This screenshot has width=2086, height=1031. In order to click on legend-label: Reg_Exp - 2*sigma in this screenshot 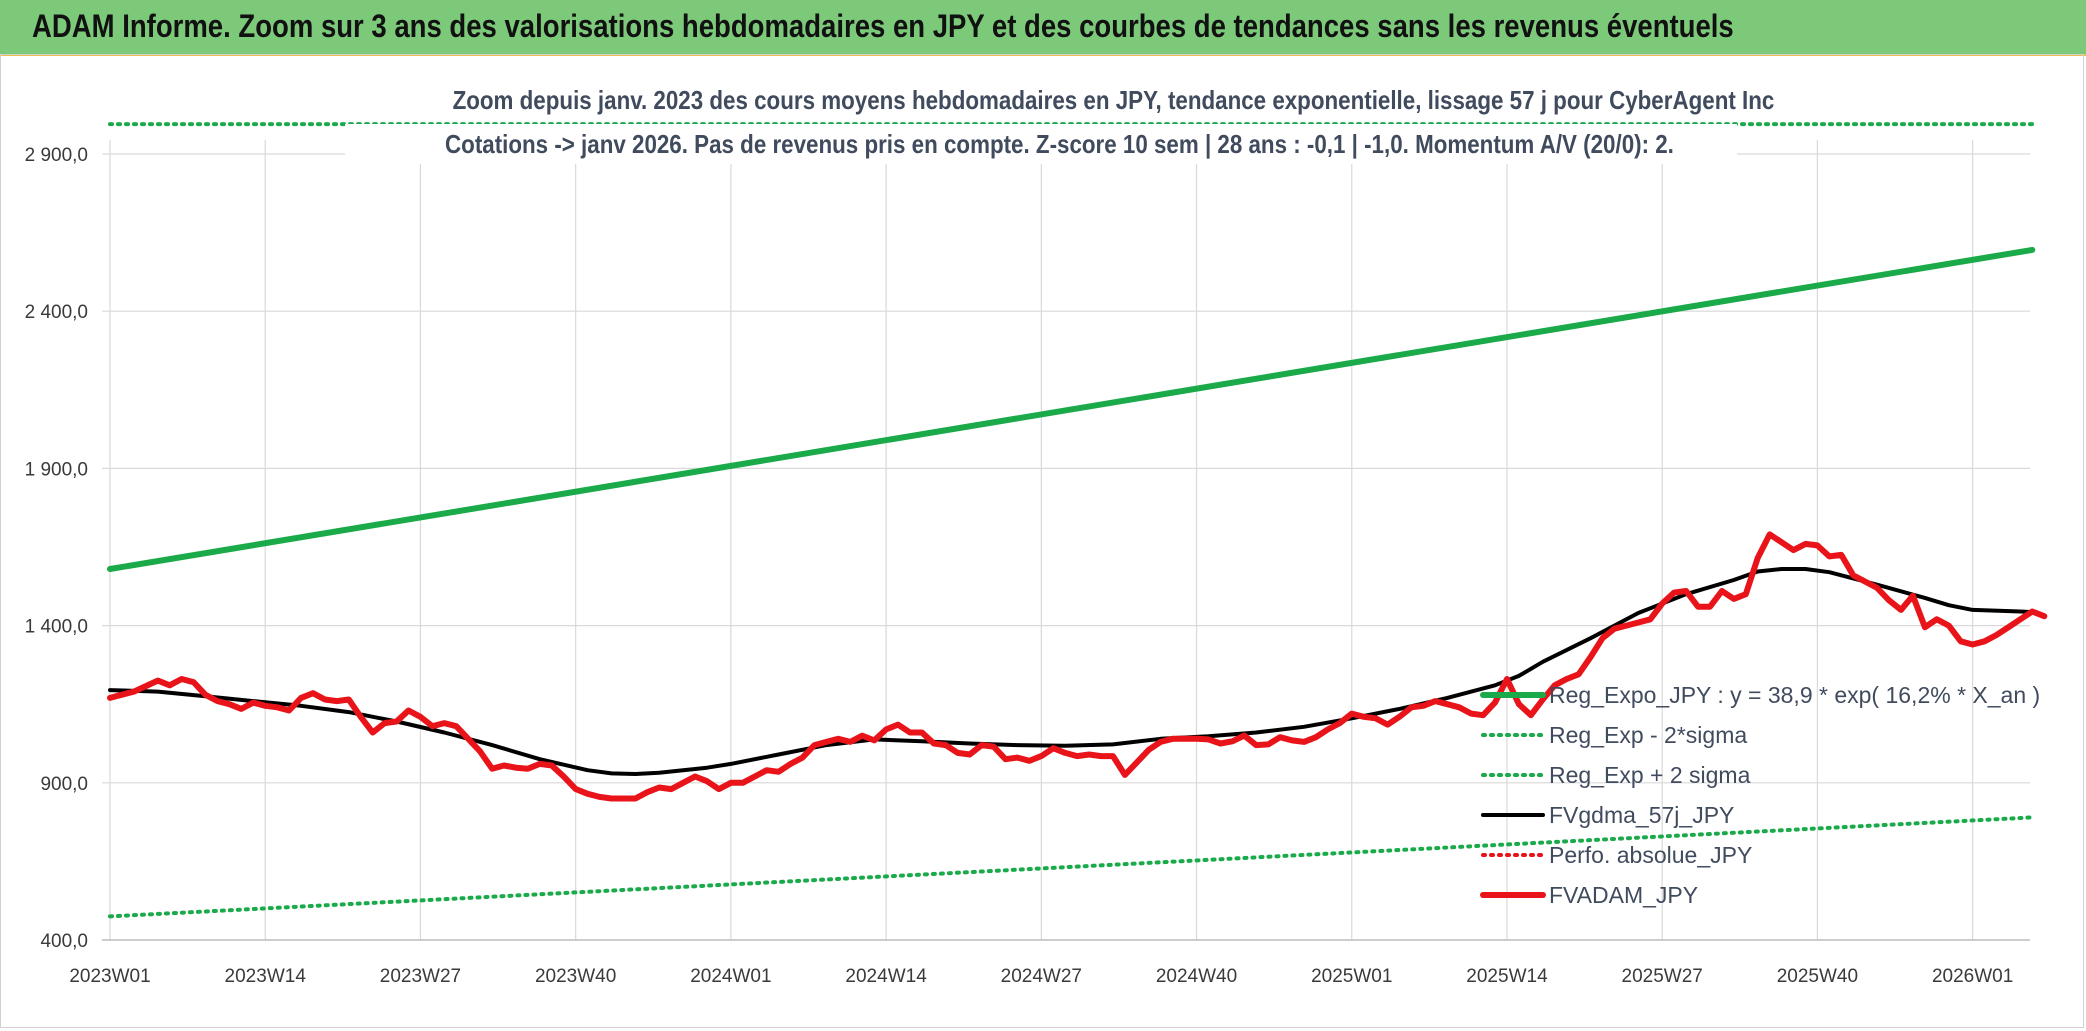, I will do `click(1648, 735)`.